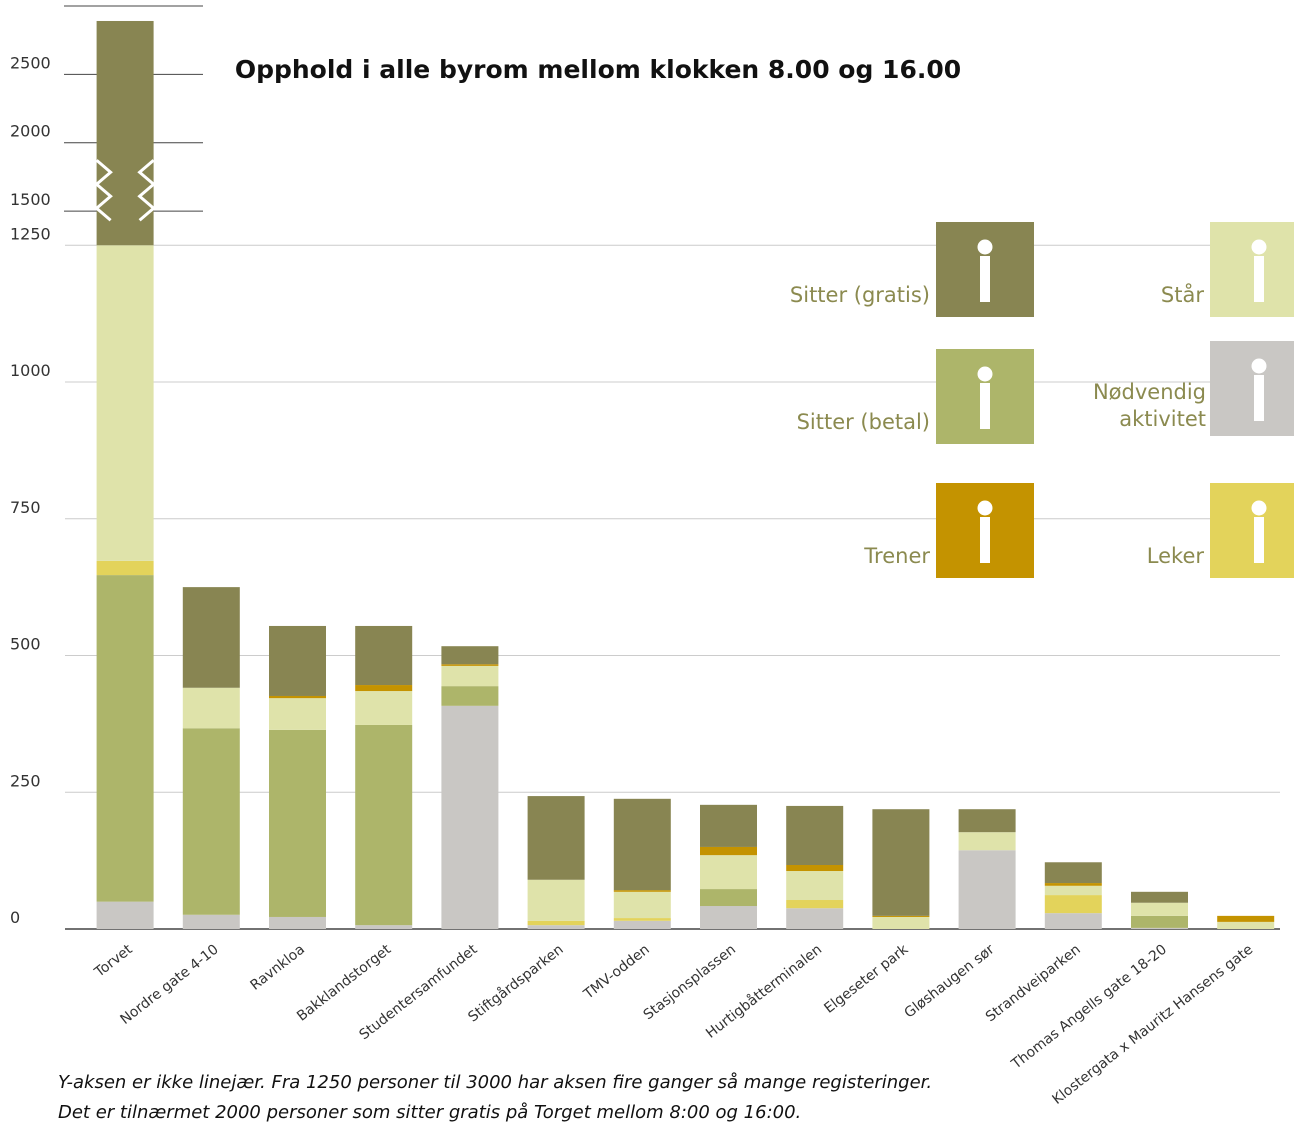 This screenshot has width=1294, height=1138. Describe the element at coordinates (1149, 405) in the screenshot. I see `legend-label: Nødvendig aktivitet` at that location.